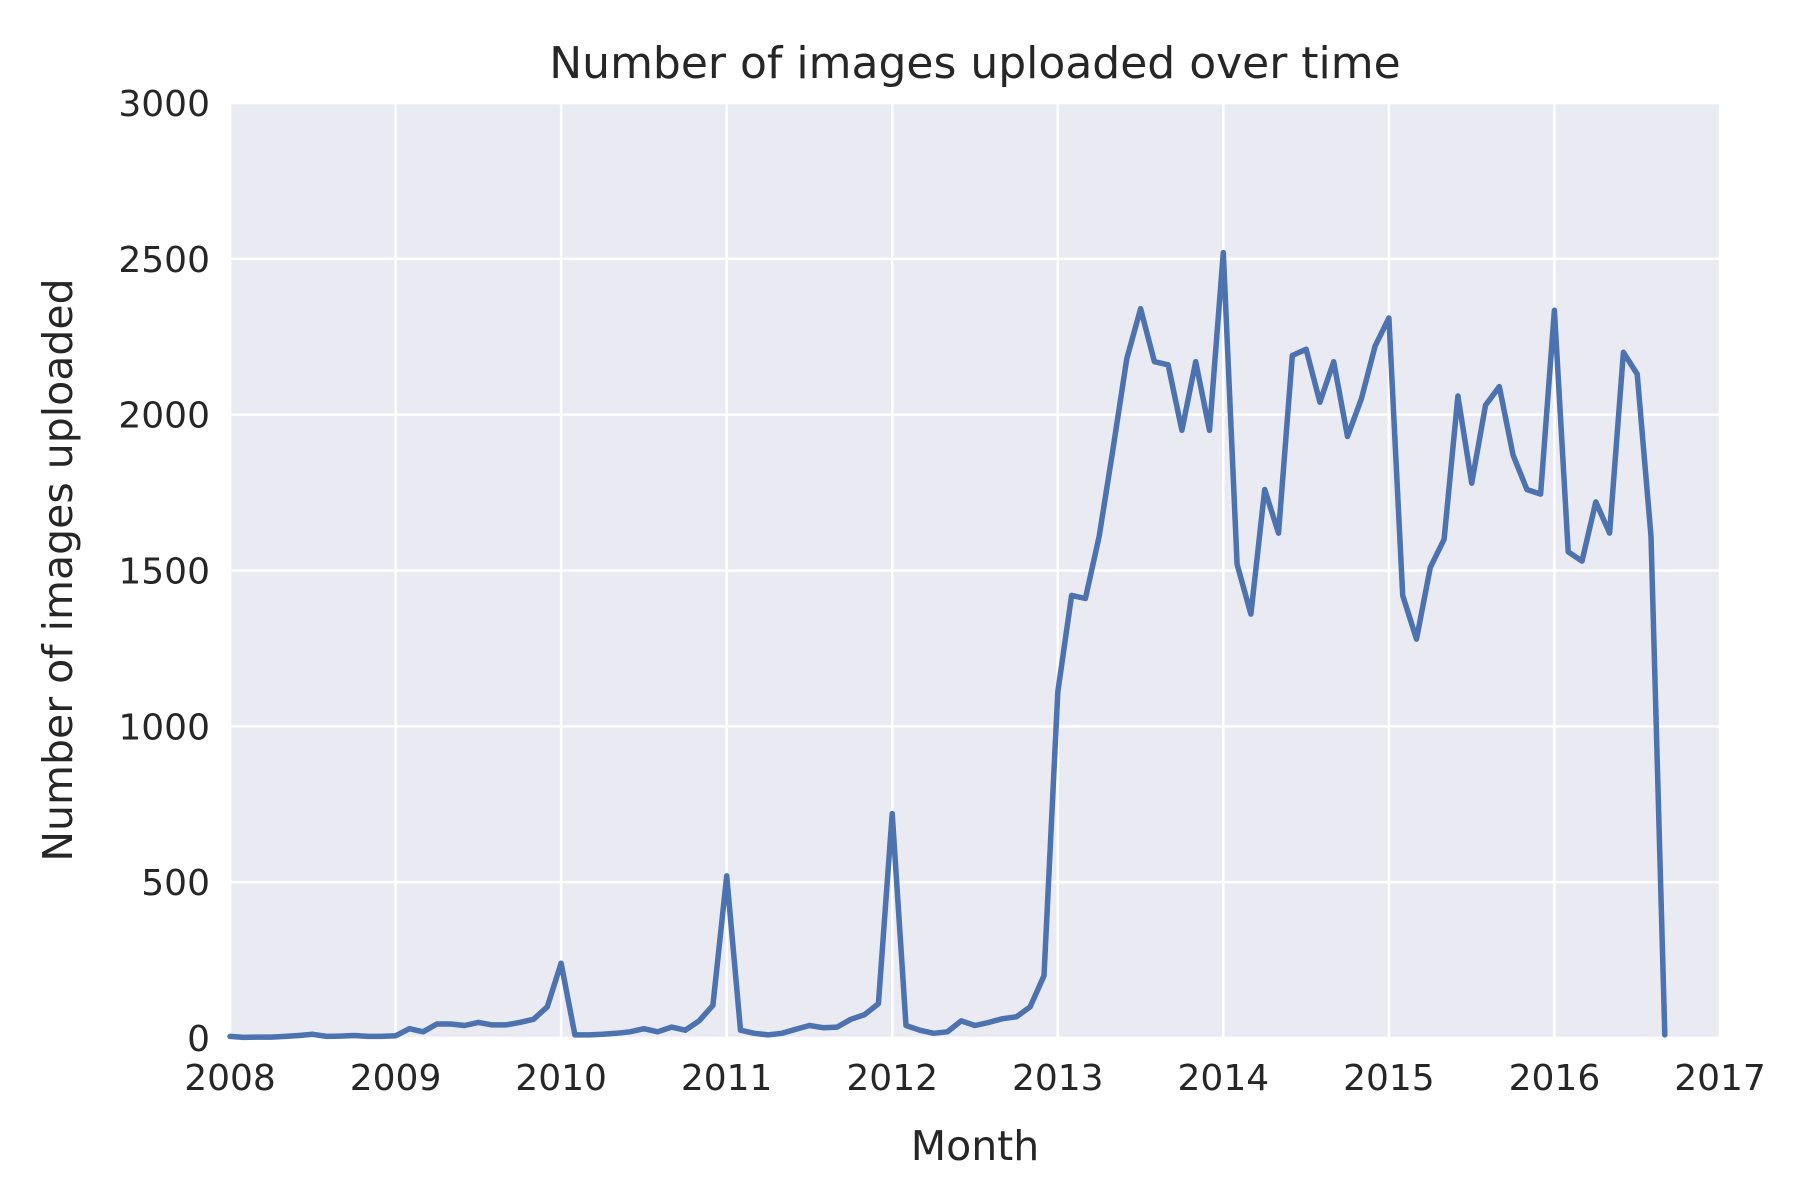  What do you see at coordinates (58, 569) in the screenshot?
I see `y-axis-label: Number of images uploaded` at bounding box center [58, 569].